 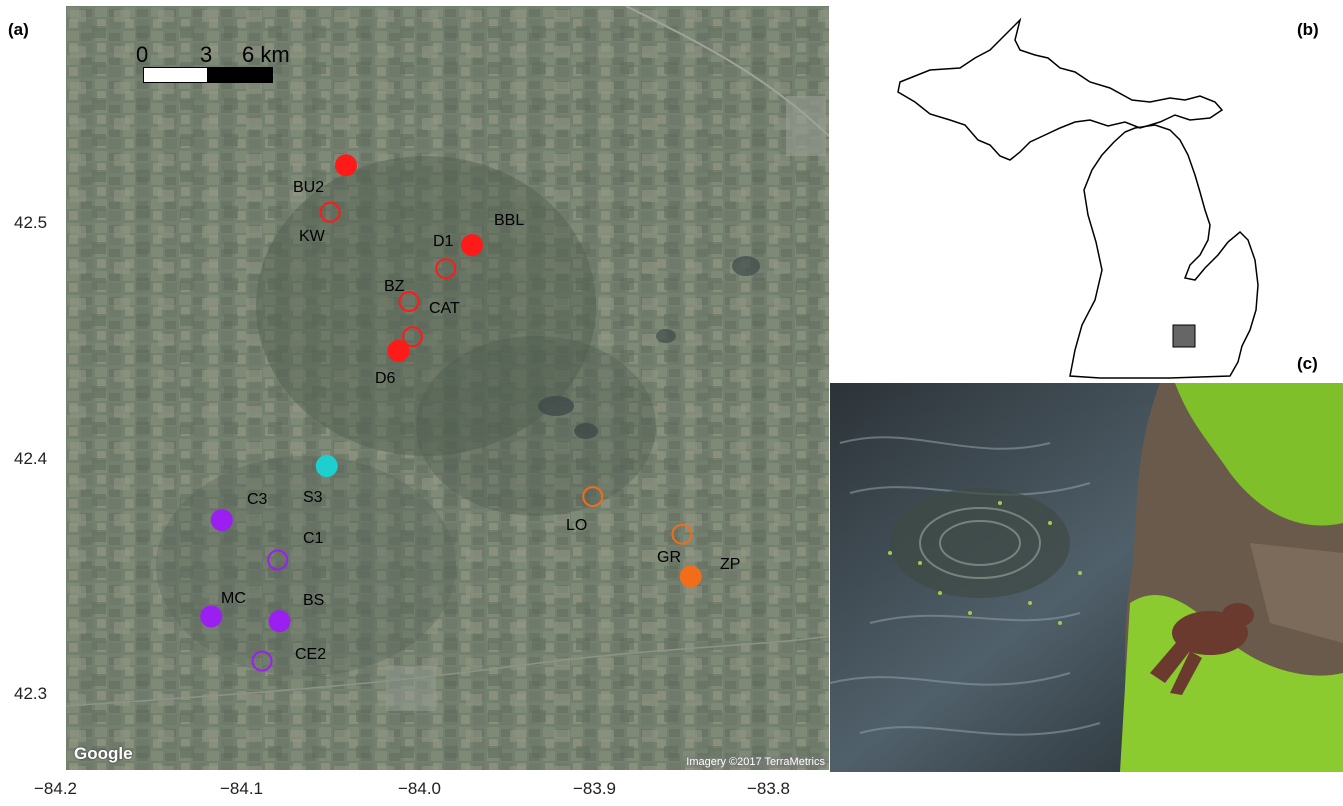 I want to click on site-label-c1: C1, so click(x=313, y=538).